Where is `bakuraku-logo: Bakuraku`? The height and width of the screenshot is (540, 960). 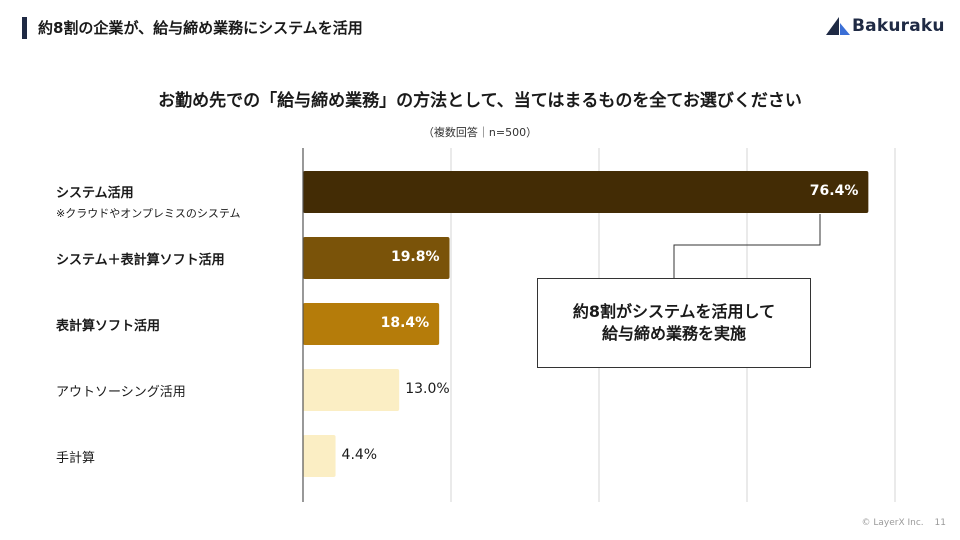
bakuraku-logo: Bakuraku is located at coordinates (885, 26).